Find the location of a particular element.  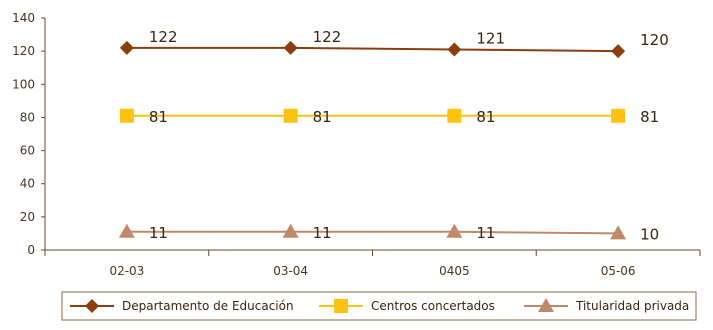

y-tick-label: 0 is located at coordinates (31, 250).